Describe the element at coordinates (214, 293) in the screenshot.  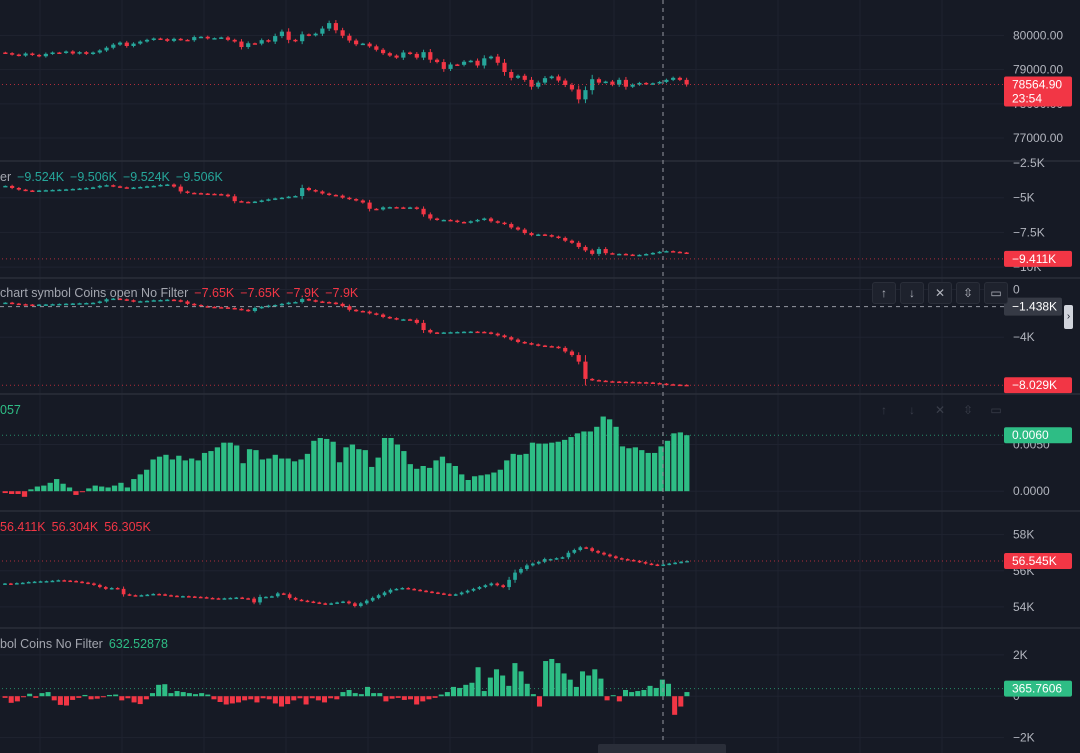
I see `legend-value: −7.65K` at that location.